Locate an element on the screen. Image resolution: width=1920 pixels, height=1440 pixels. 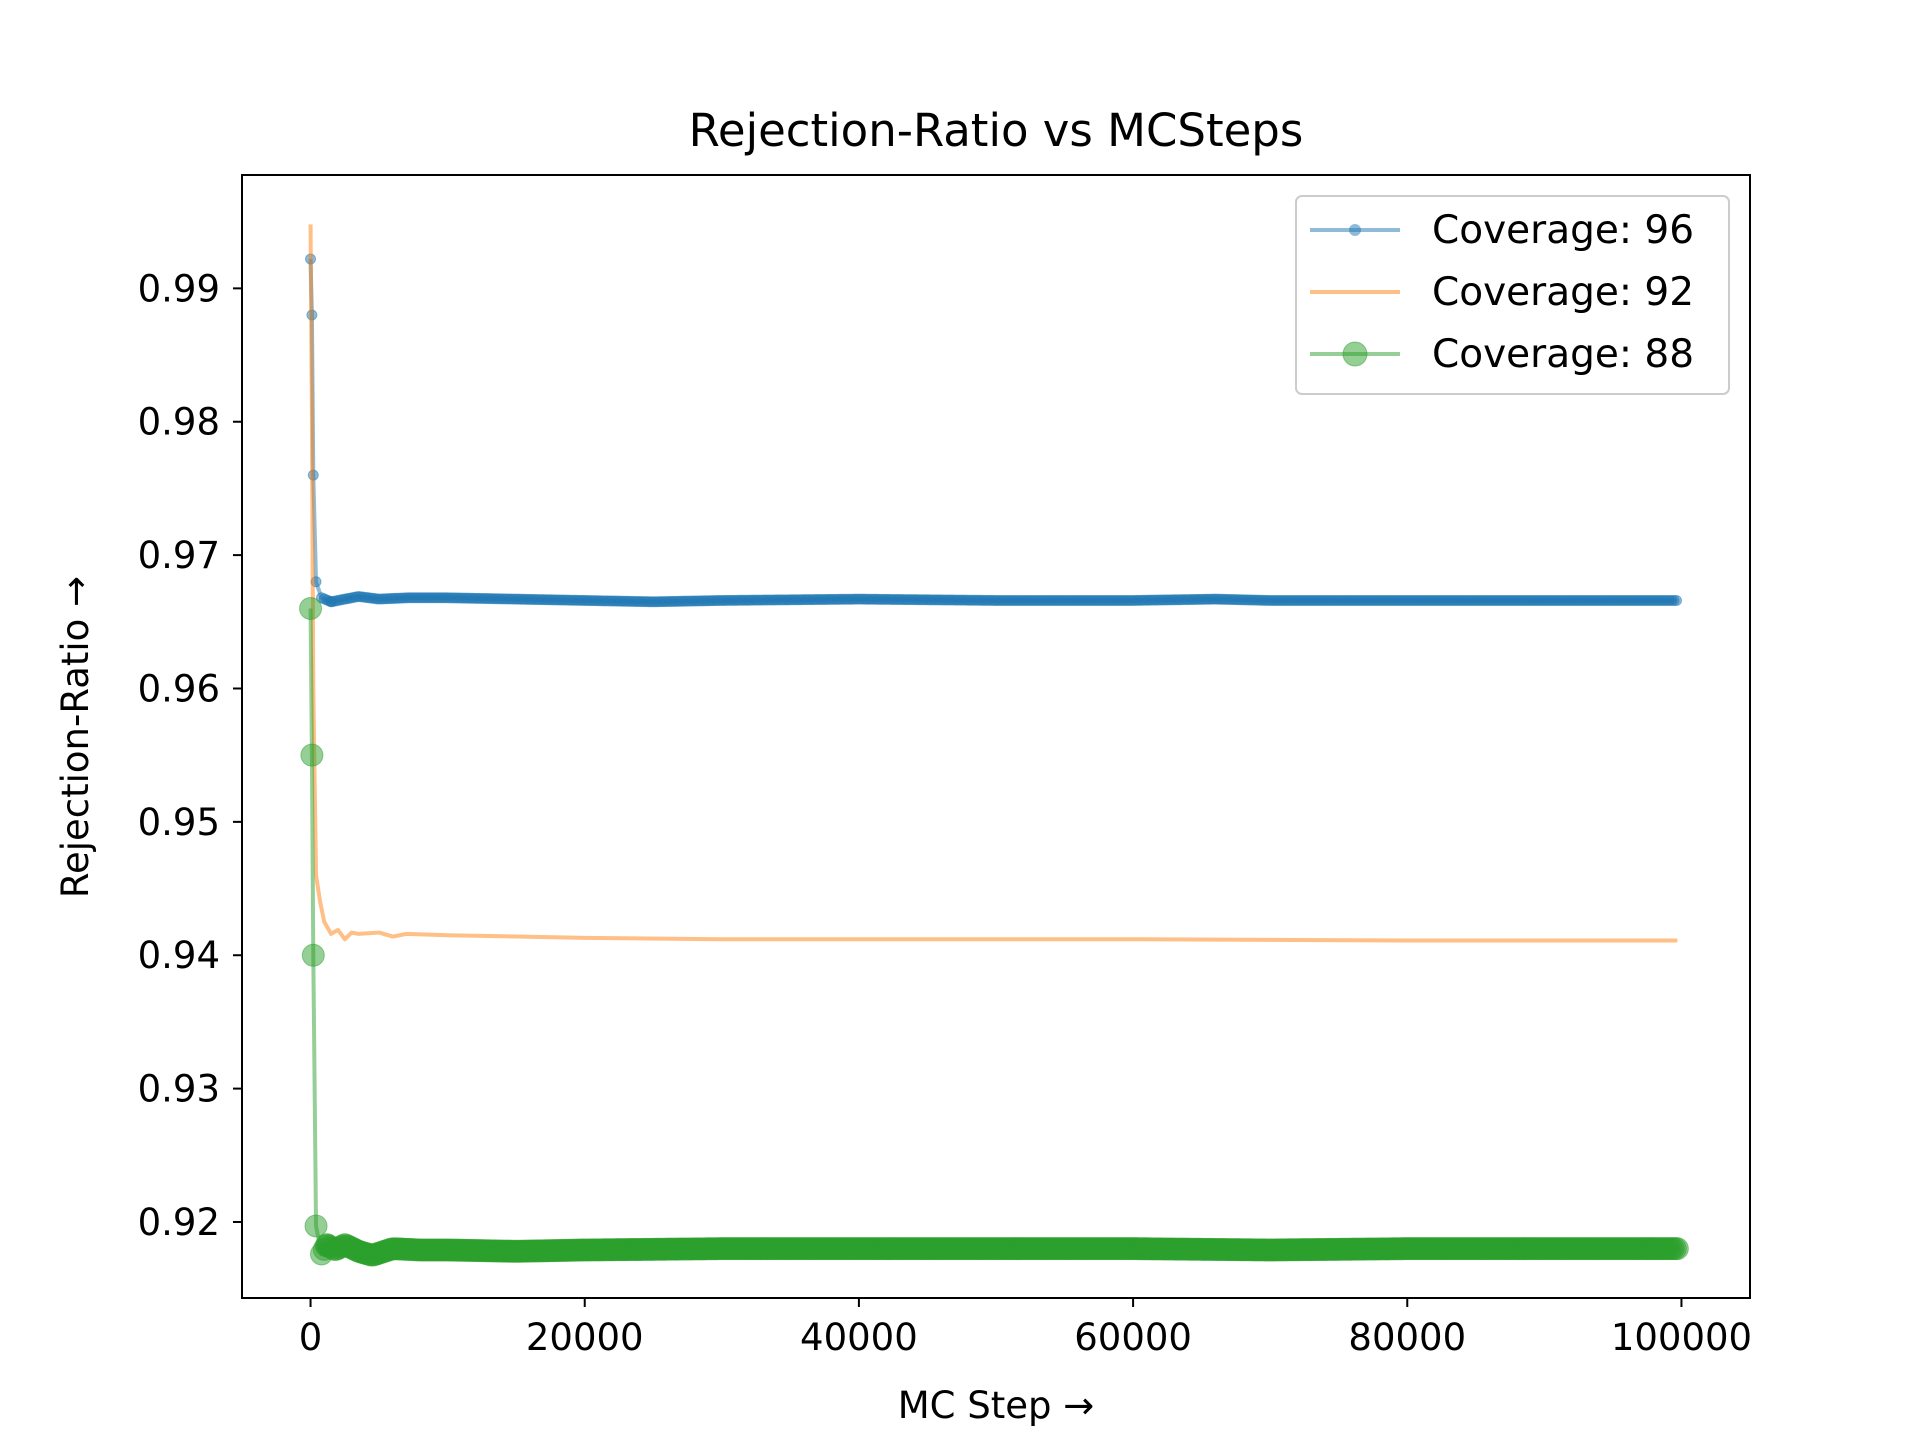
y-tick-label: 0.97 is located at coordinates (179, 555).